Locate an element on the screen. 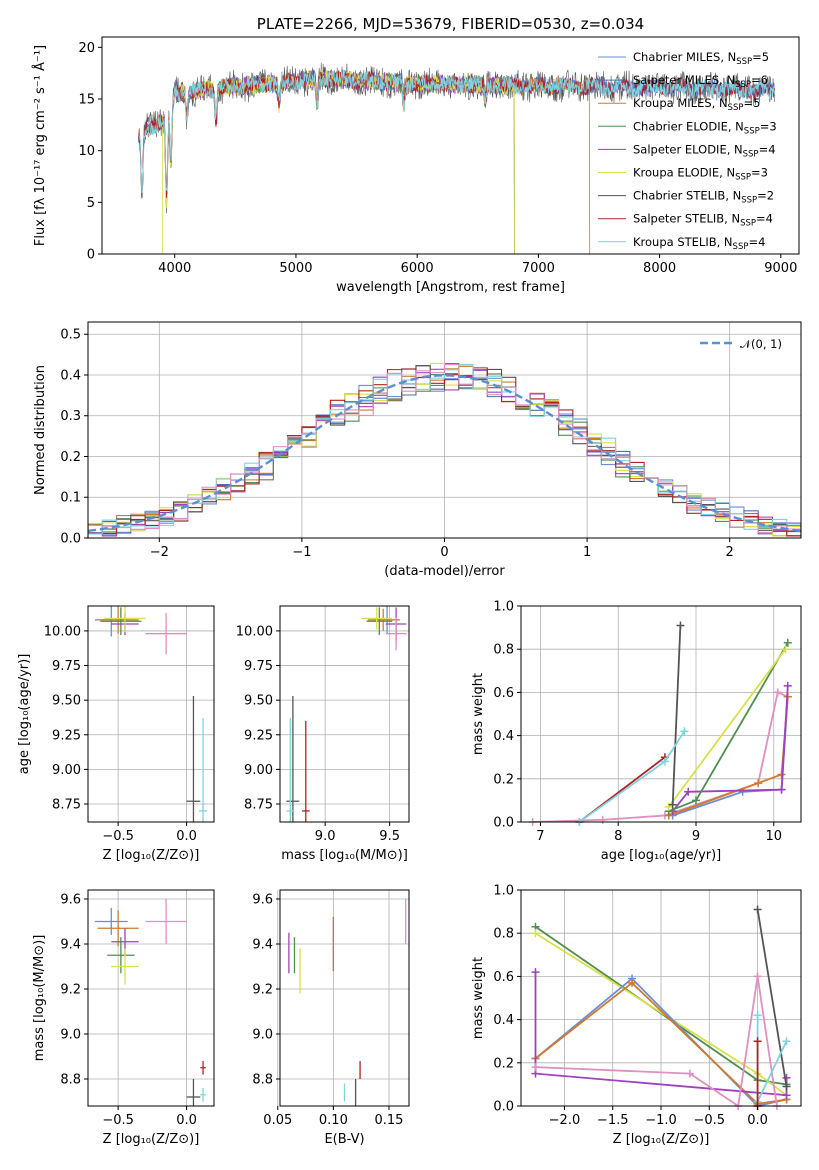 This screenshot has height=1170, width=819. x-tick-label: −1.0 is located at coordinates (661, 1120).